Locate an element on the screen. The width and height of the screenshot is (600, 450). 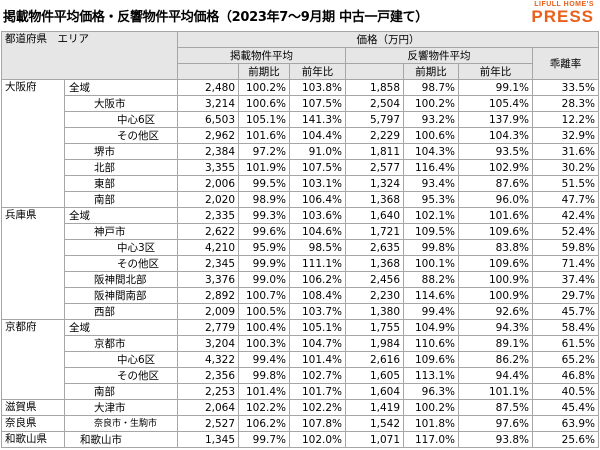
value-cell: 33.5% is located at coordinates (565, 87).